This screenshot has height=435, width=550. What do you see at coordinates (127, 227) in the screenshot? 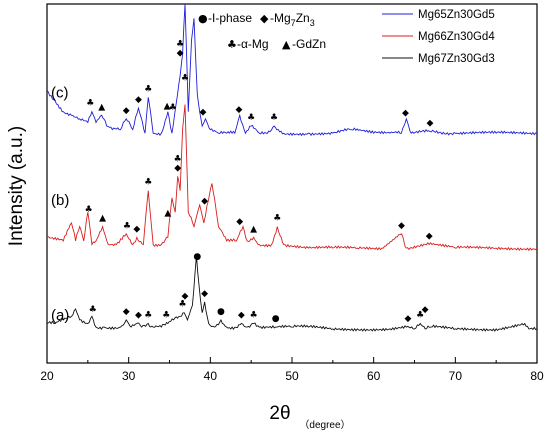
I see `phase-marker-19: ♣` at bounding box center [127, 227].